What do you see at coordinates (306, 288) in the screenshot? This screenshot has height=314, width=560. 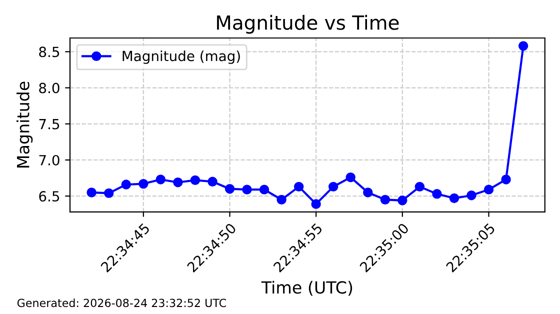 I see `x-axis-title: Time (UTC)` at bounding box center [306, 288].